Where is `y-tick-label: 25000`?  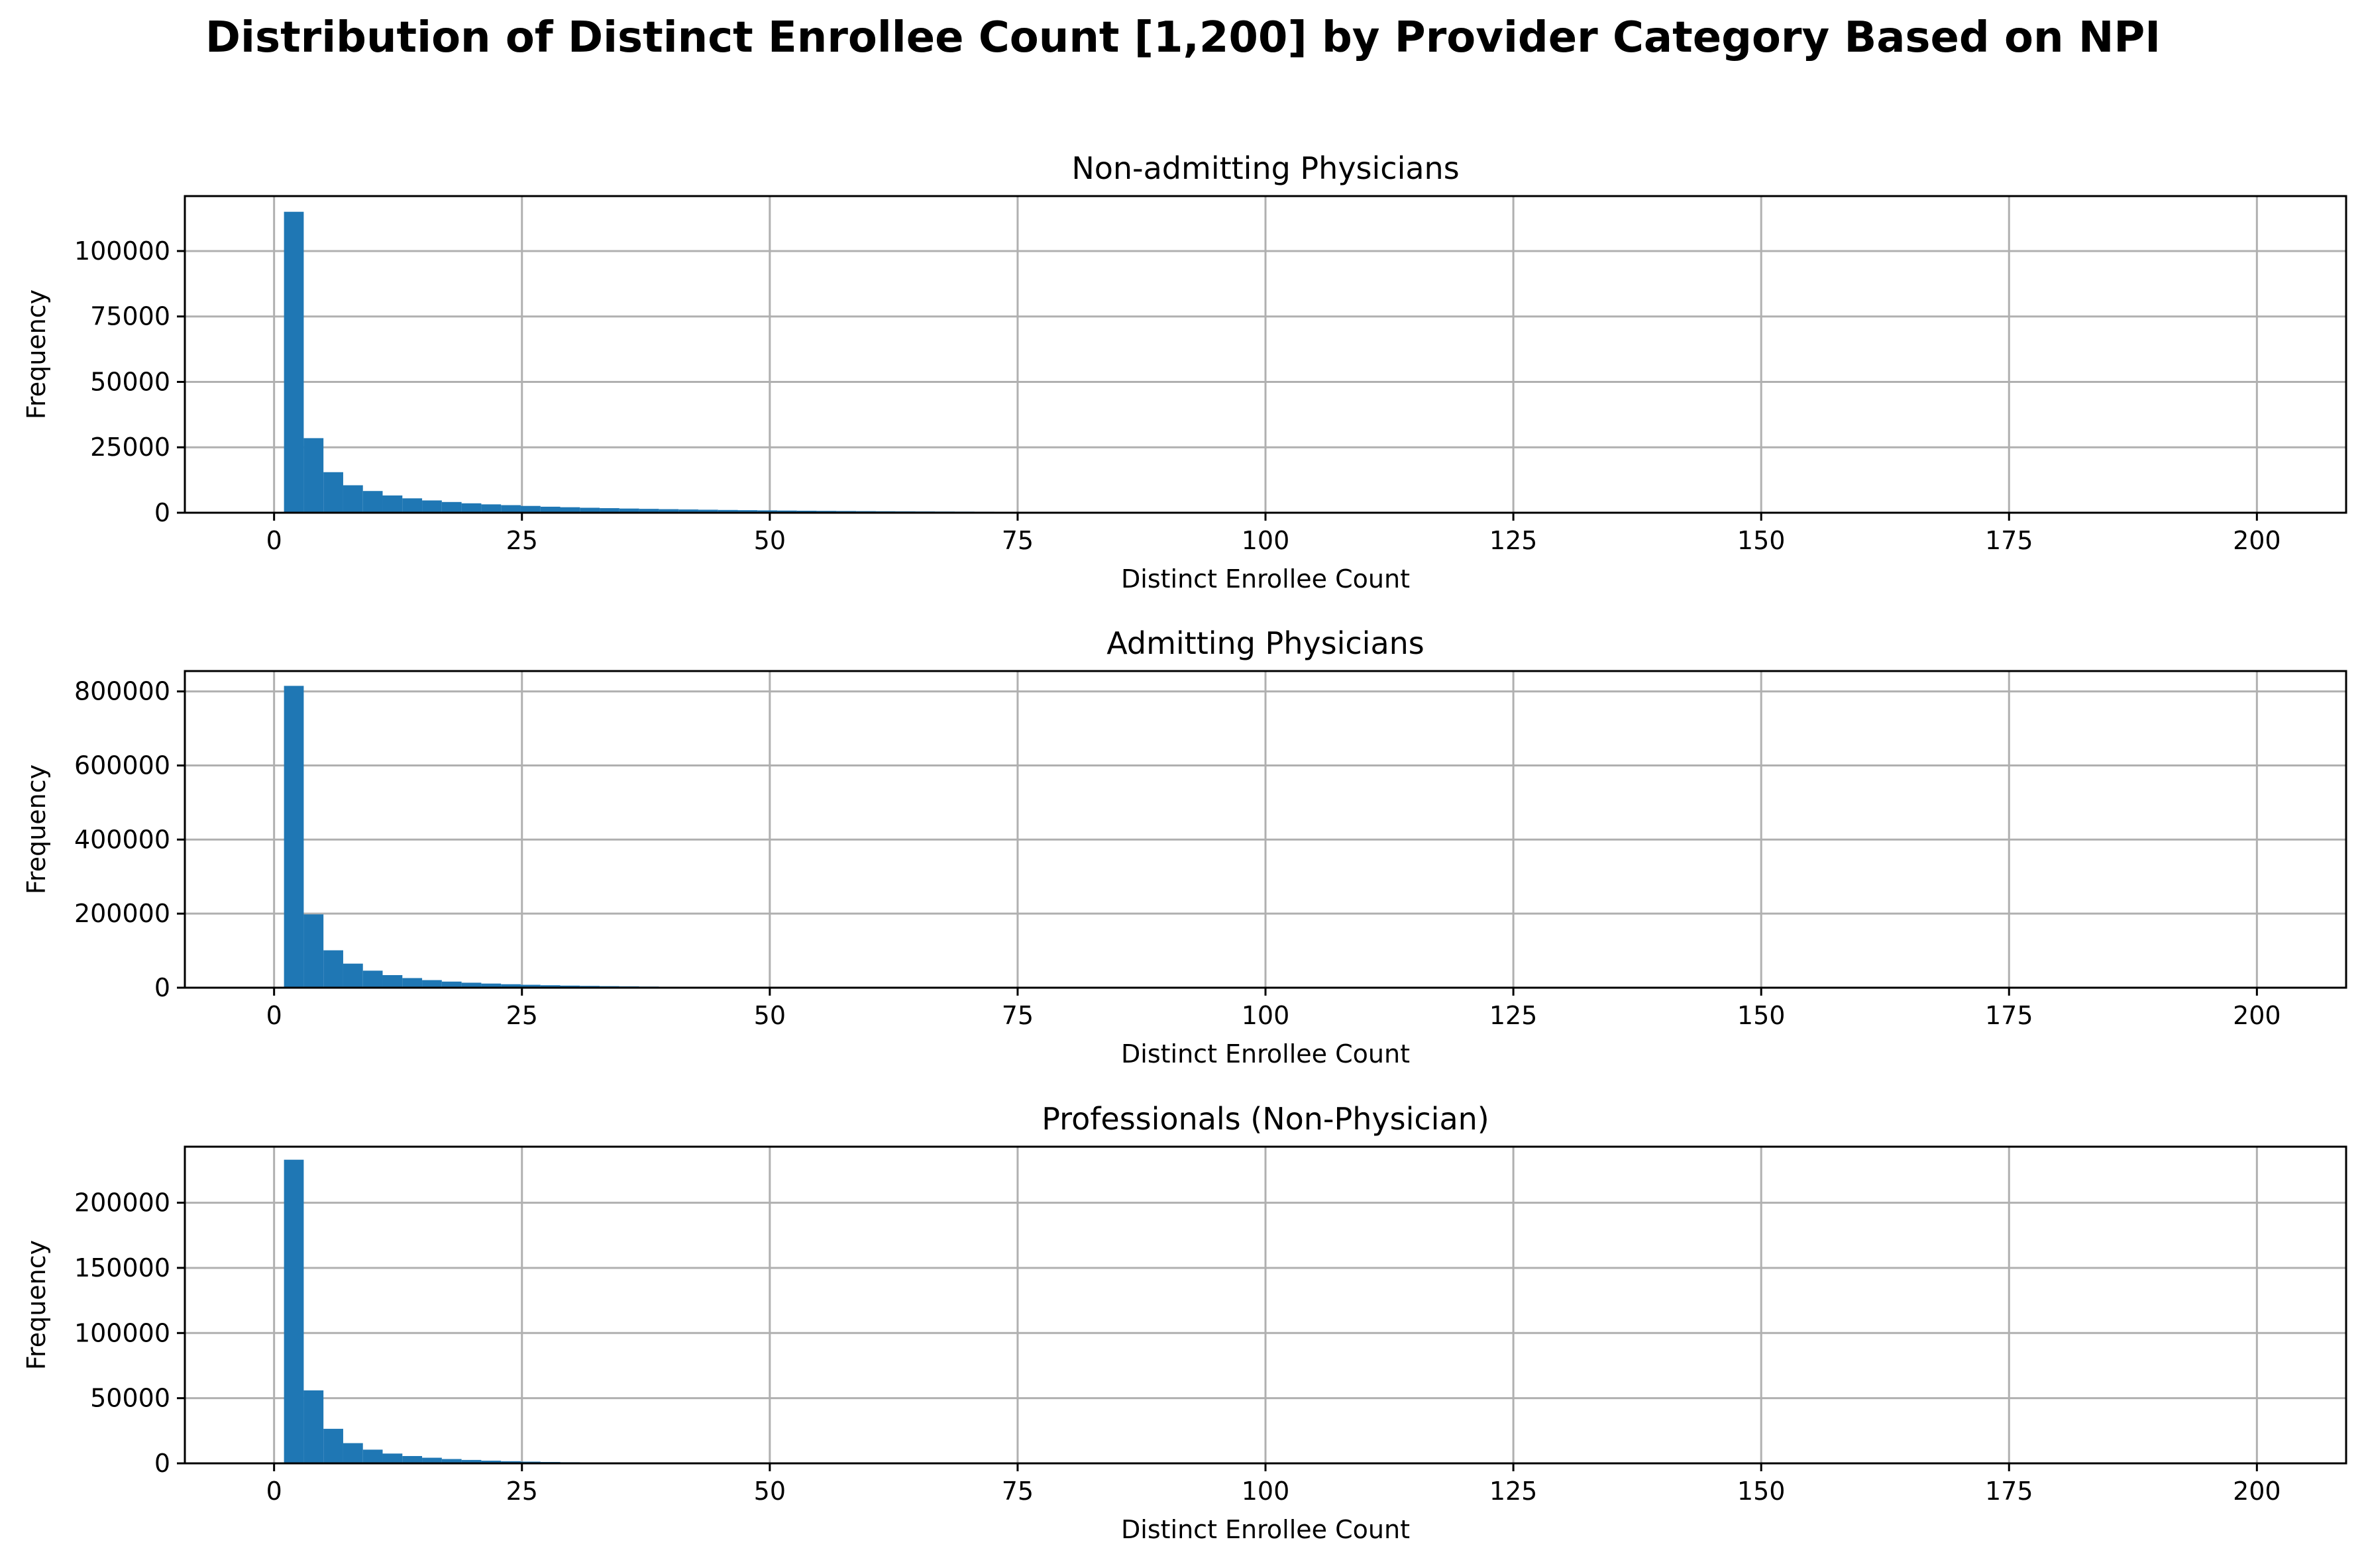 y-tick-label: 25000 is located at coordinates (130, 447).